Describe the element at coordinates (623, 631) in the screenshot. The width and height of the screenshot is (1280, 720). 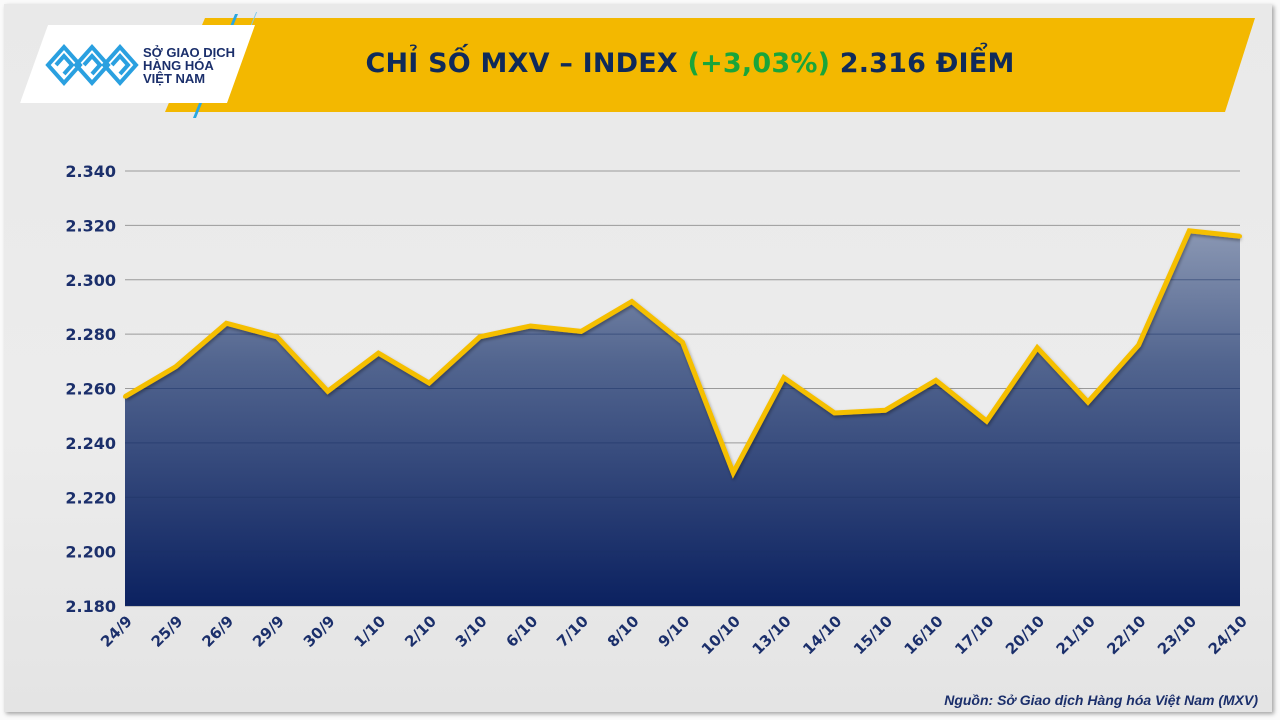
I see `x-tick-label: 8/10` at that location.